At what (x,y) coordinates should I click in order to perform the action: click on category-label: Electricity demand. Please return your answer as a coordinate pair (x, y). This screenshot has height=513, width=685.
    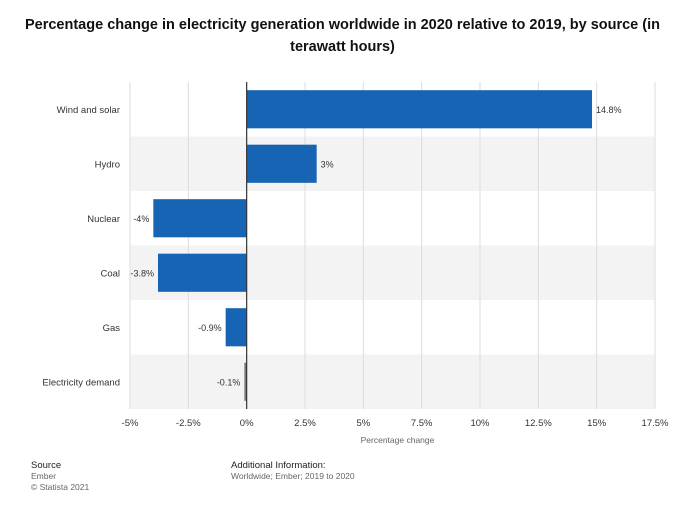
    Looking at the image, I should click on (81, 382).